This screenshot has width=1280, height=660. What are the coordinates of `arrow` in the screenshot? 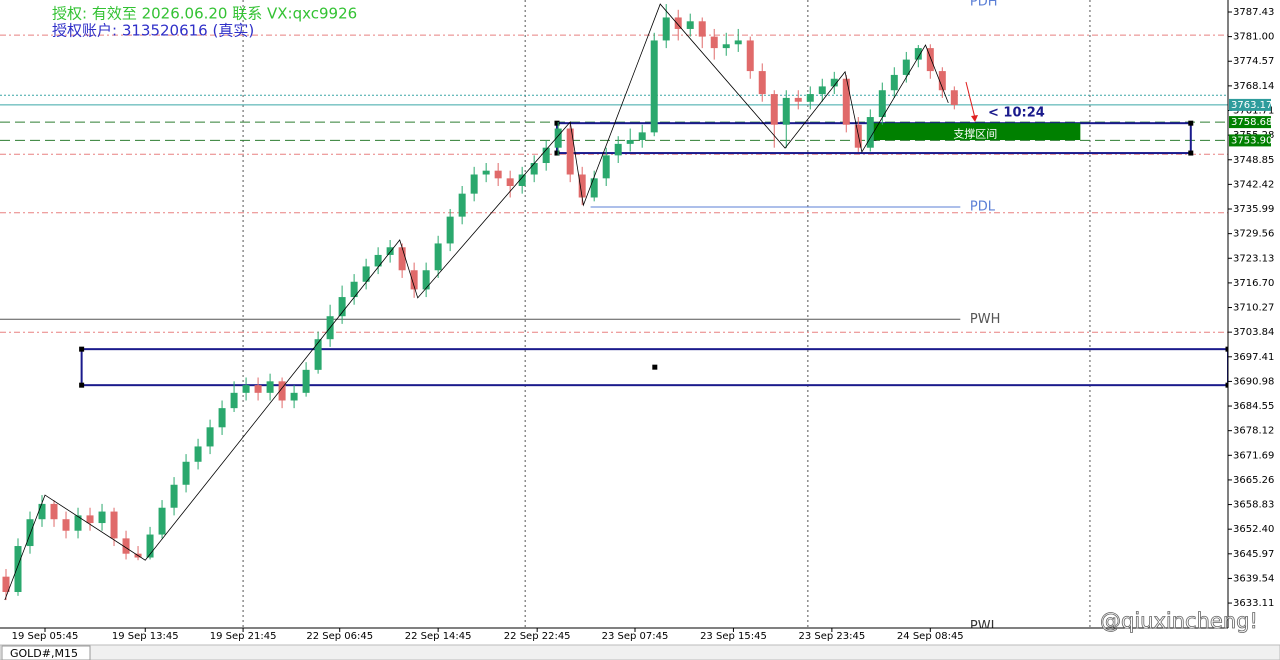 It's located at (970, 100).